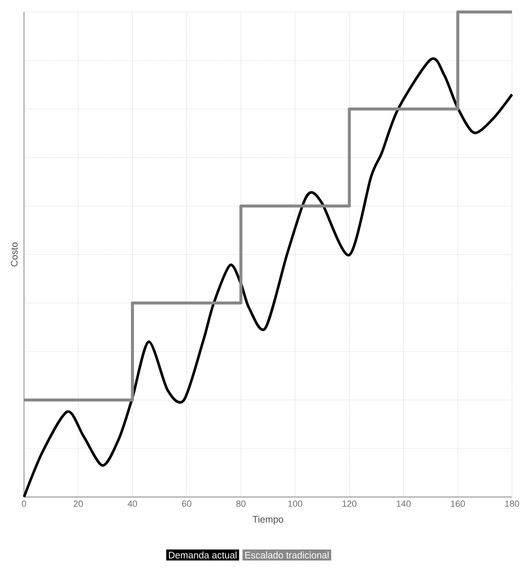 The image size is (522, 577). What do you see at coordinates (202, 555) in the screenshot?
I see `text: Demanda actual` at bounding box center [202, 555].